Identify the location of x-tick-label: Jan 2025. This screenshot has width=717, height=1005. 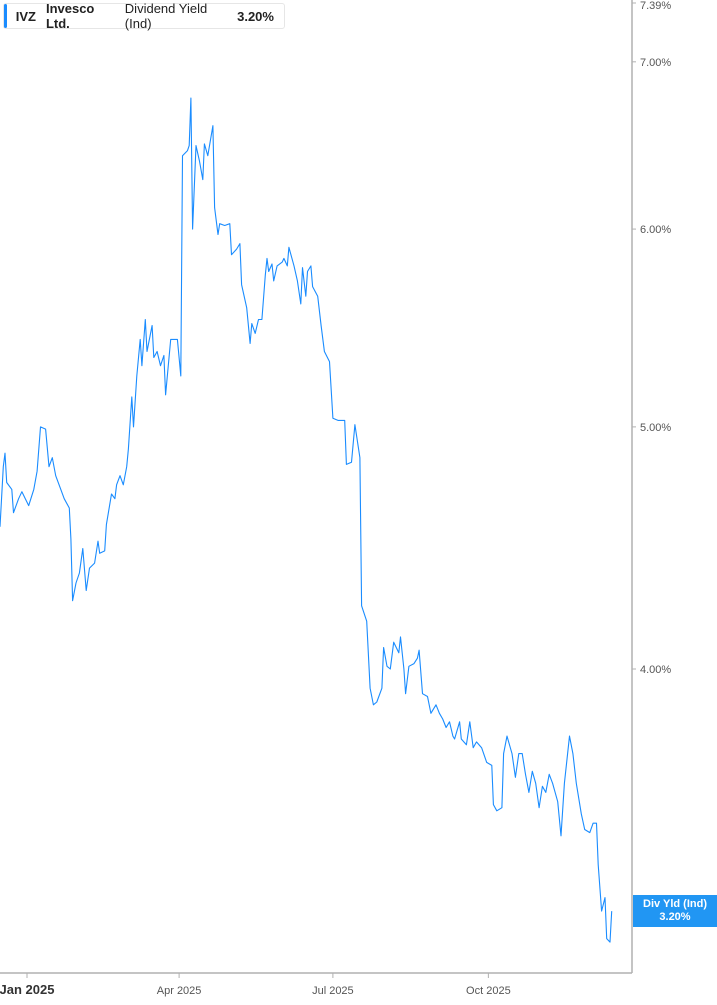
(27, 989).